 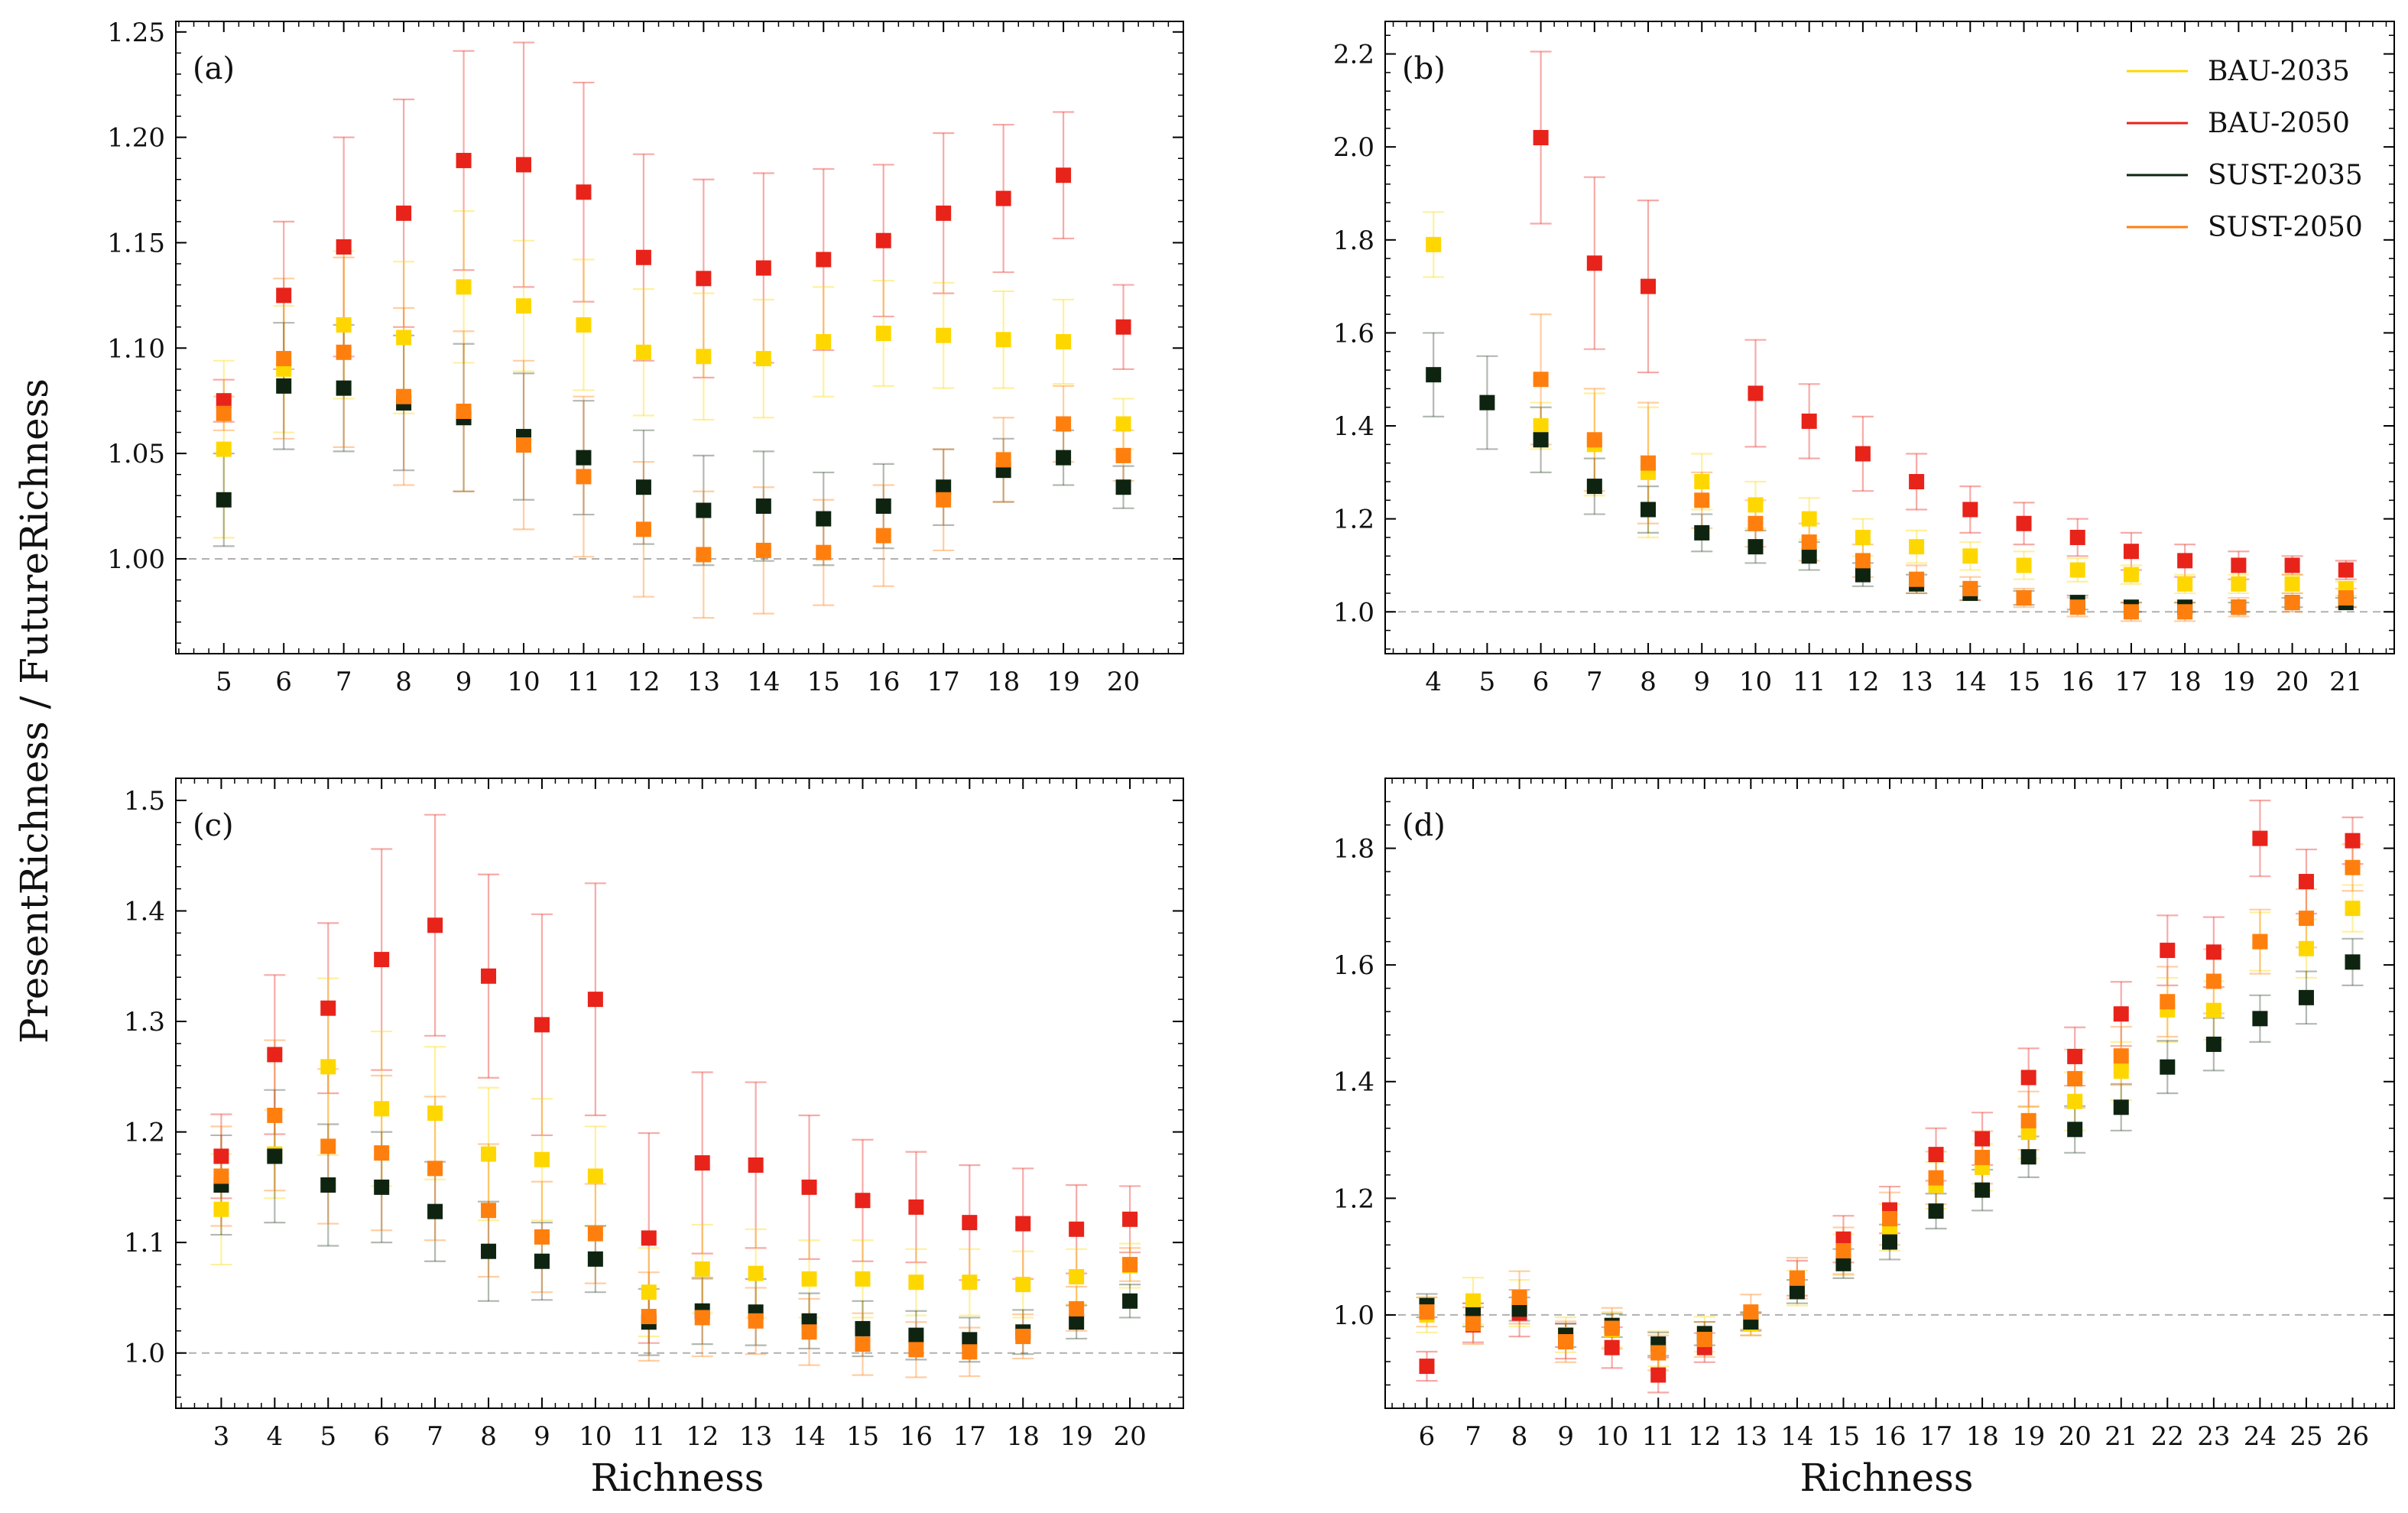 What do you see at coordinates (1890, 472) in the screenshot?
I see `series-sust-2035` at bounding box center [1890, 472].